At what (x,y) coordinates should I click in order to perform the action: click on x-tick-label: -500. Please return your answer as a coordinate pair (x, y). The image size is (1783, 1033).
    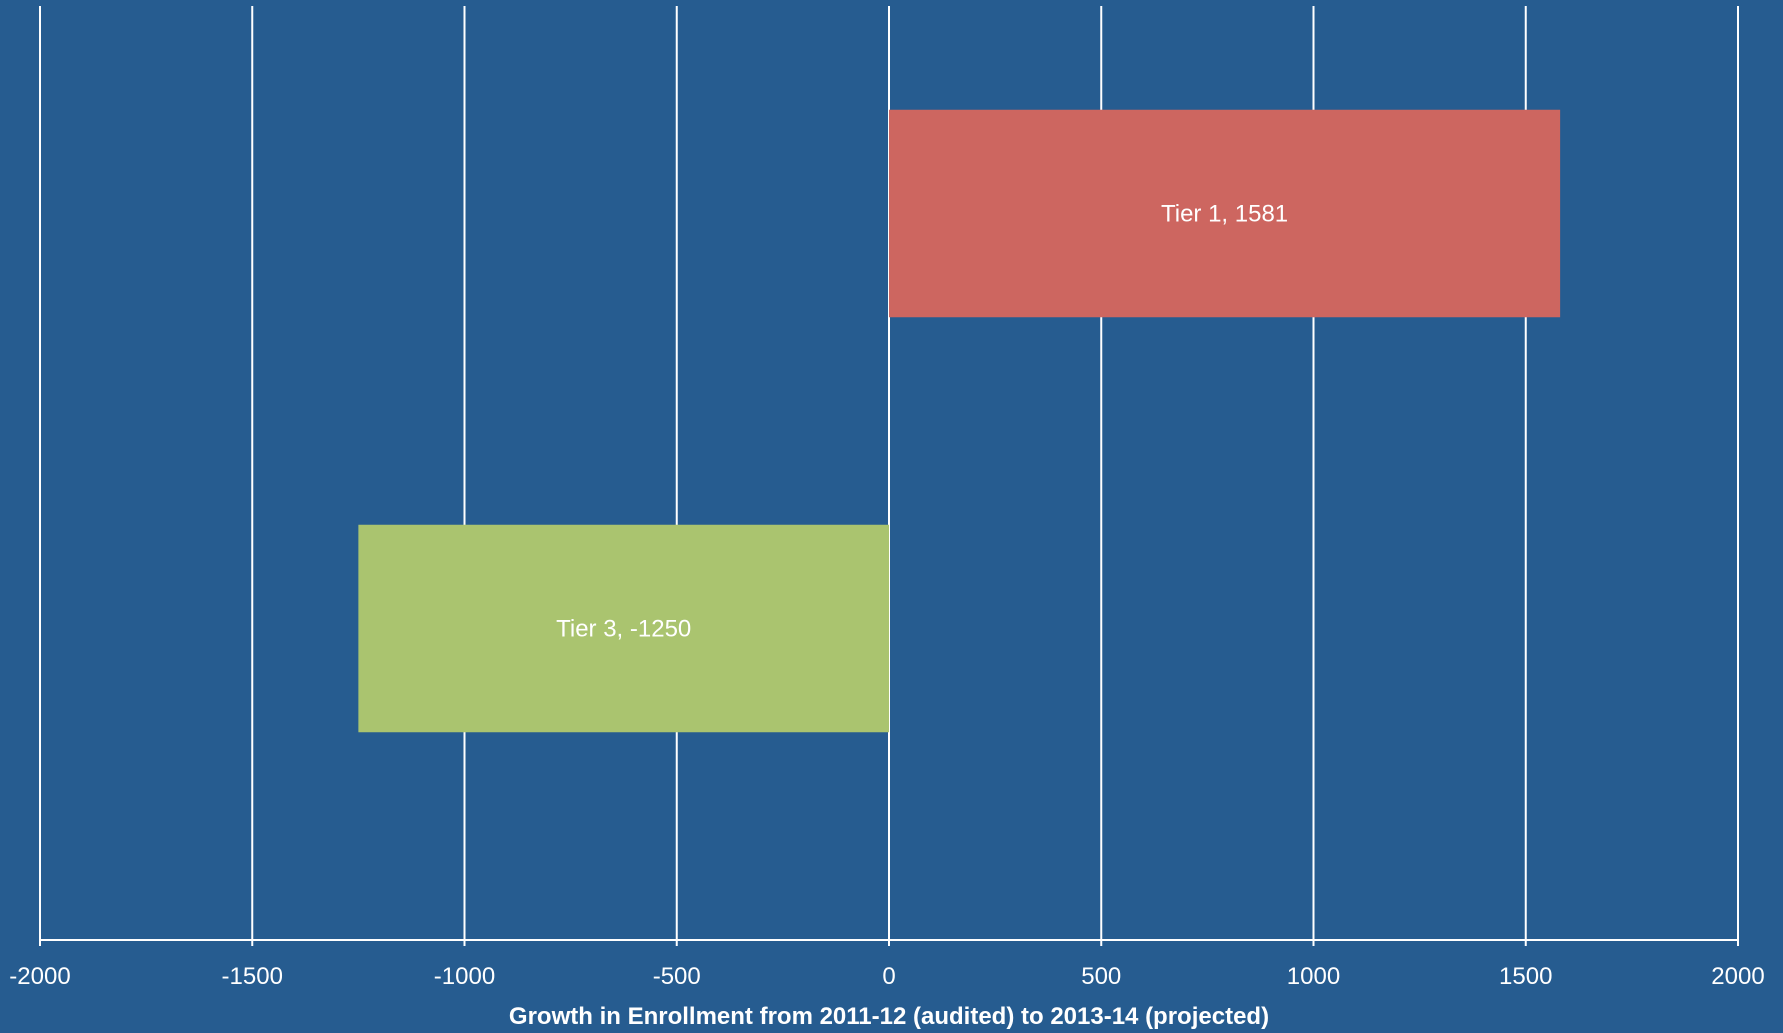
    Looking at the image, I should click on (677, 976).